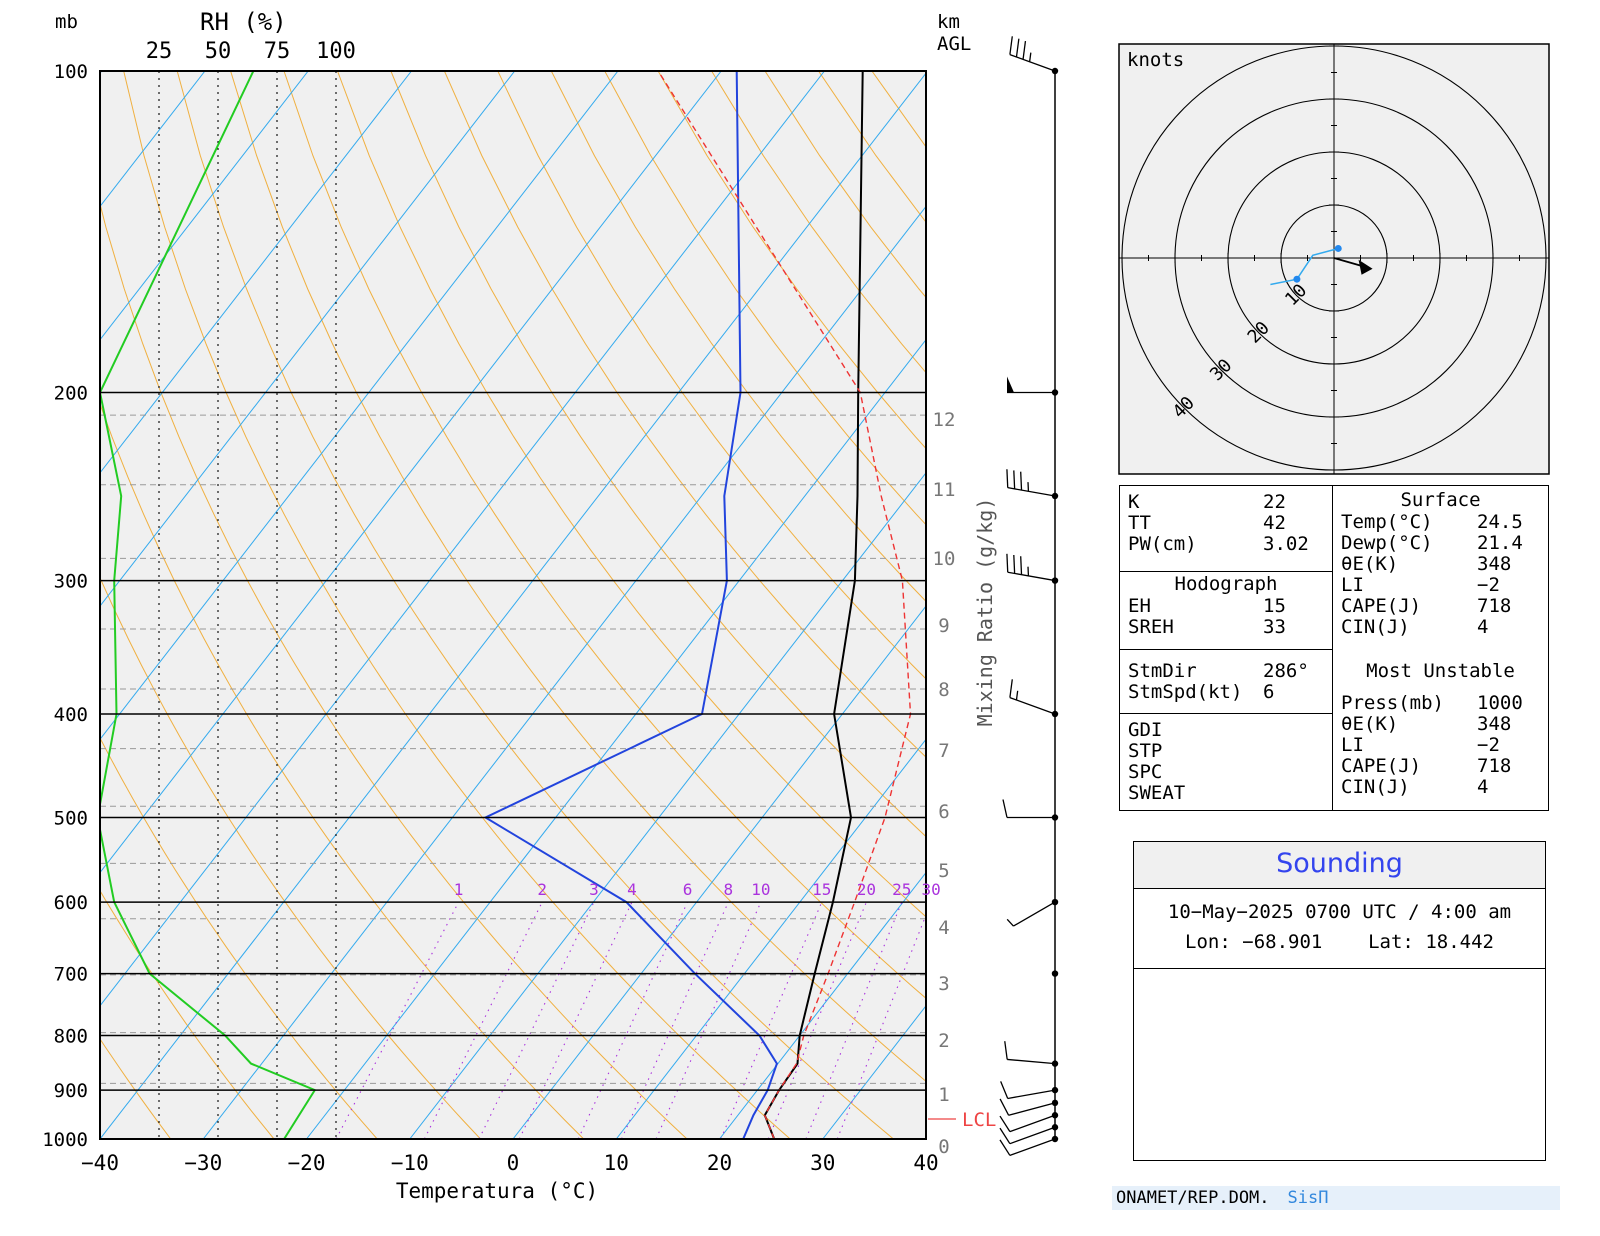 The height and width of the screenshot is (1236, 1600). I want to click on index-spc: SPC, so click(1145, 772).